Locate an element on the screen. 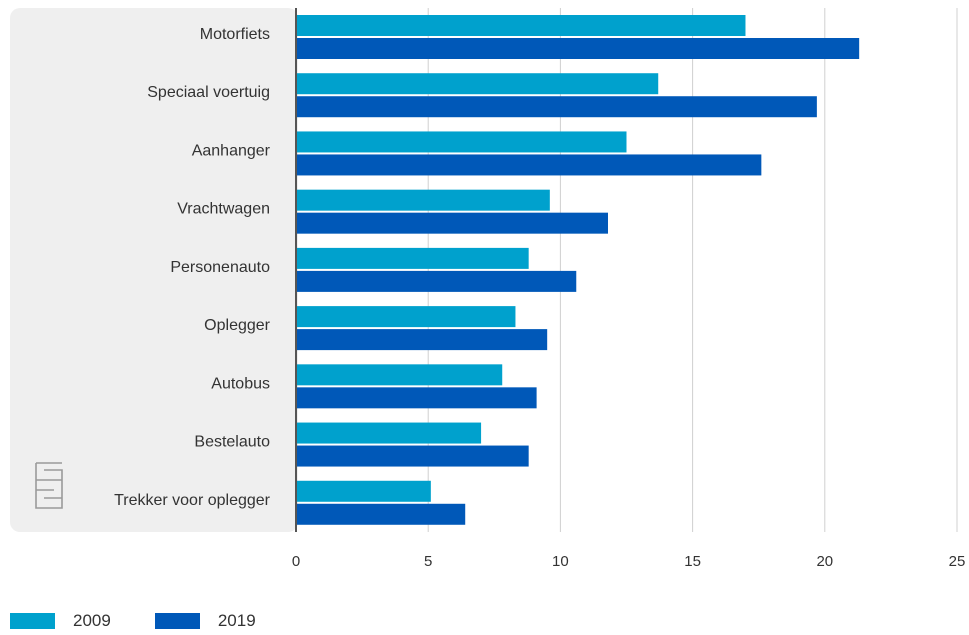 Image resolution: width=969 pixels, height=635 pixels. category-label: Vrachtwagen is located at coordinates (223, 209).